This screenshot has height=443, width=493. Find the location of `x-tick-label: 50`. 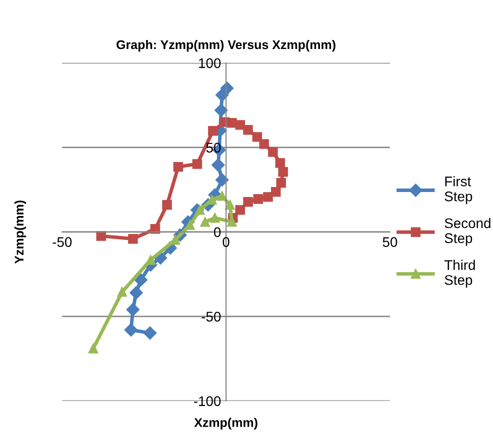

x-tick-label: 50 is located at coordinates (390, 242).